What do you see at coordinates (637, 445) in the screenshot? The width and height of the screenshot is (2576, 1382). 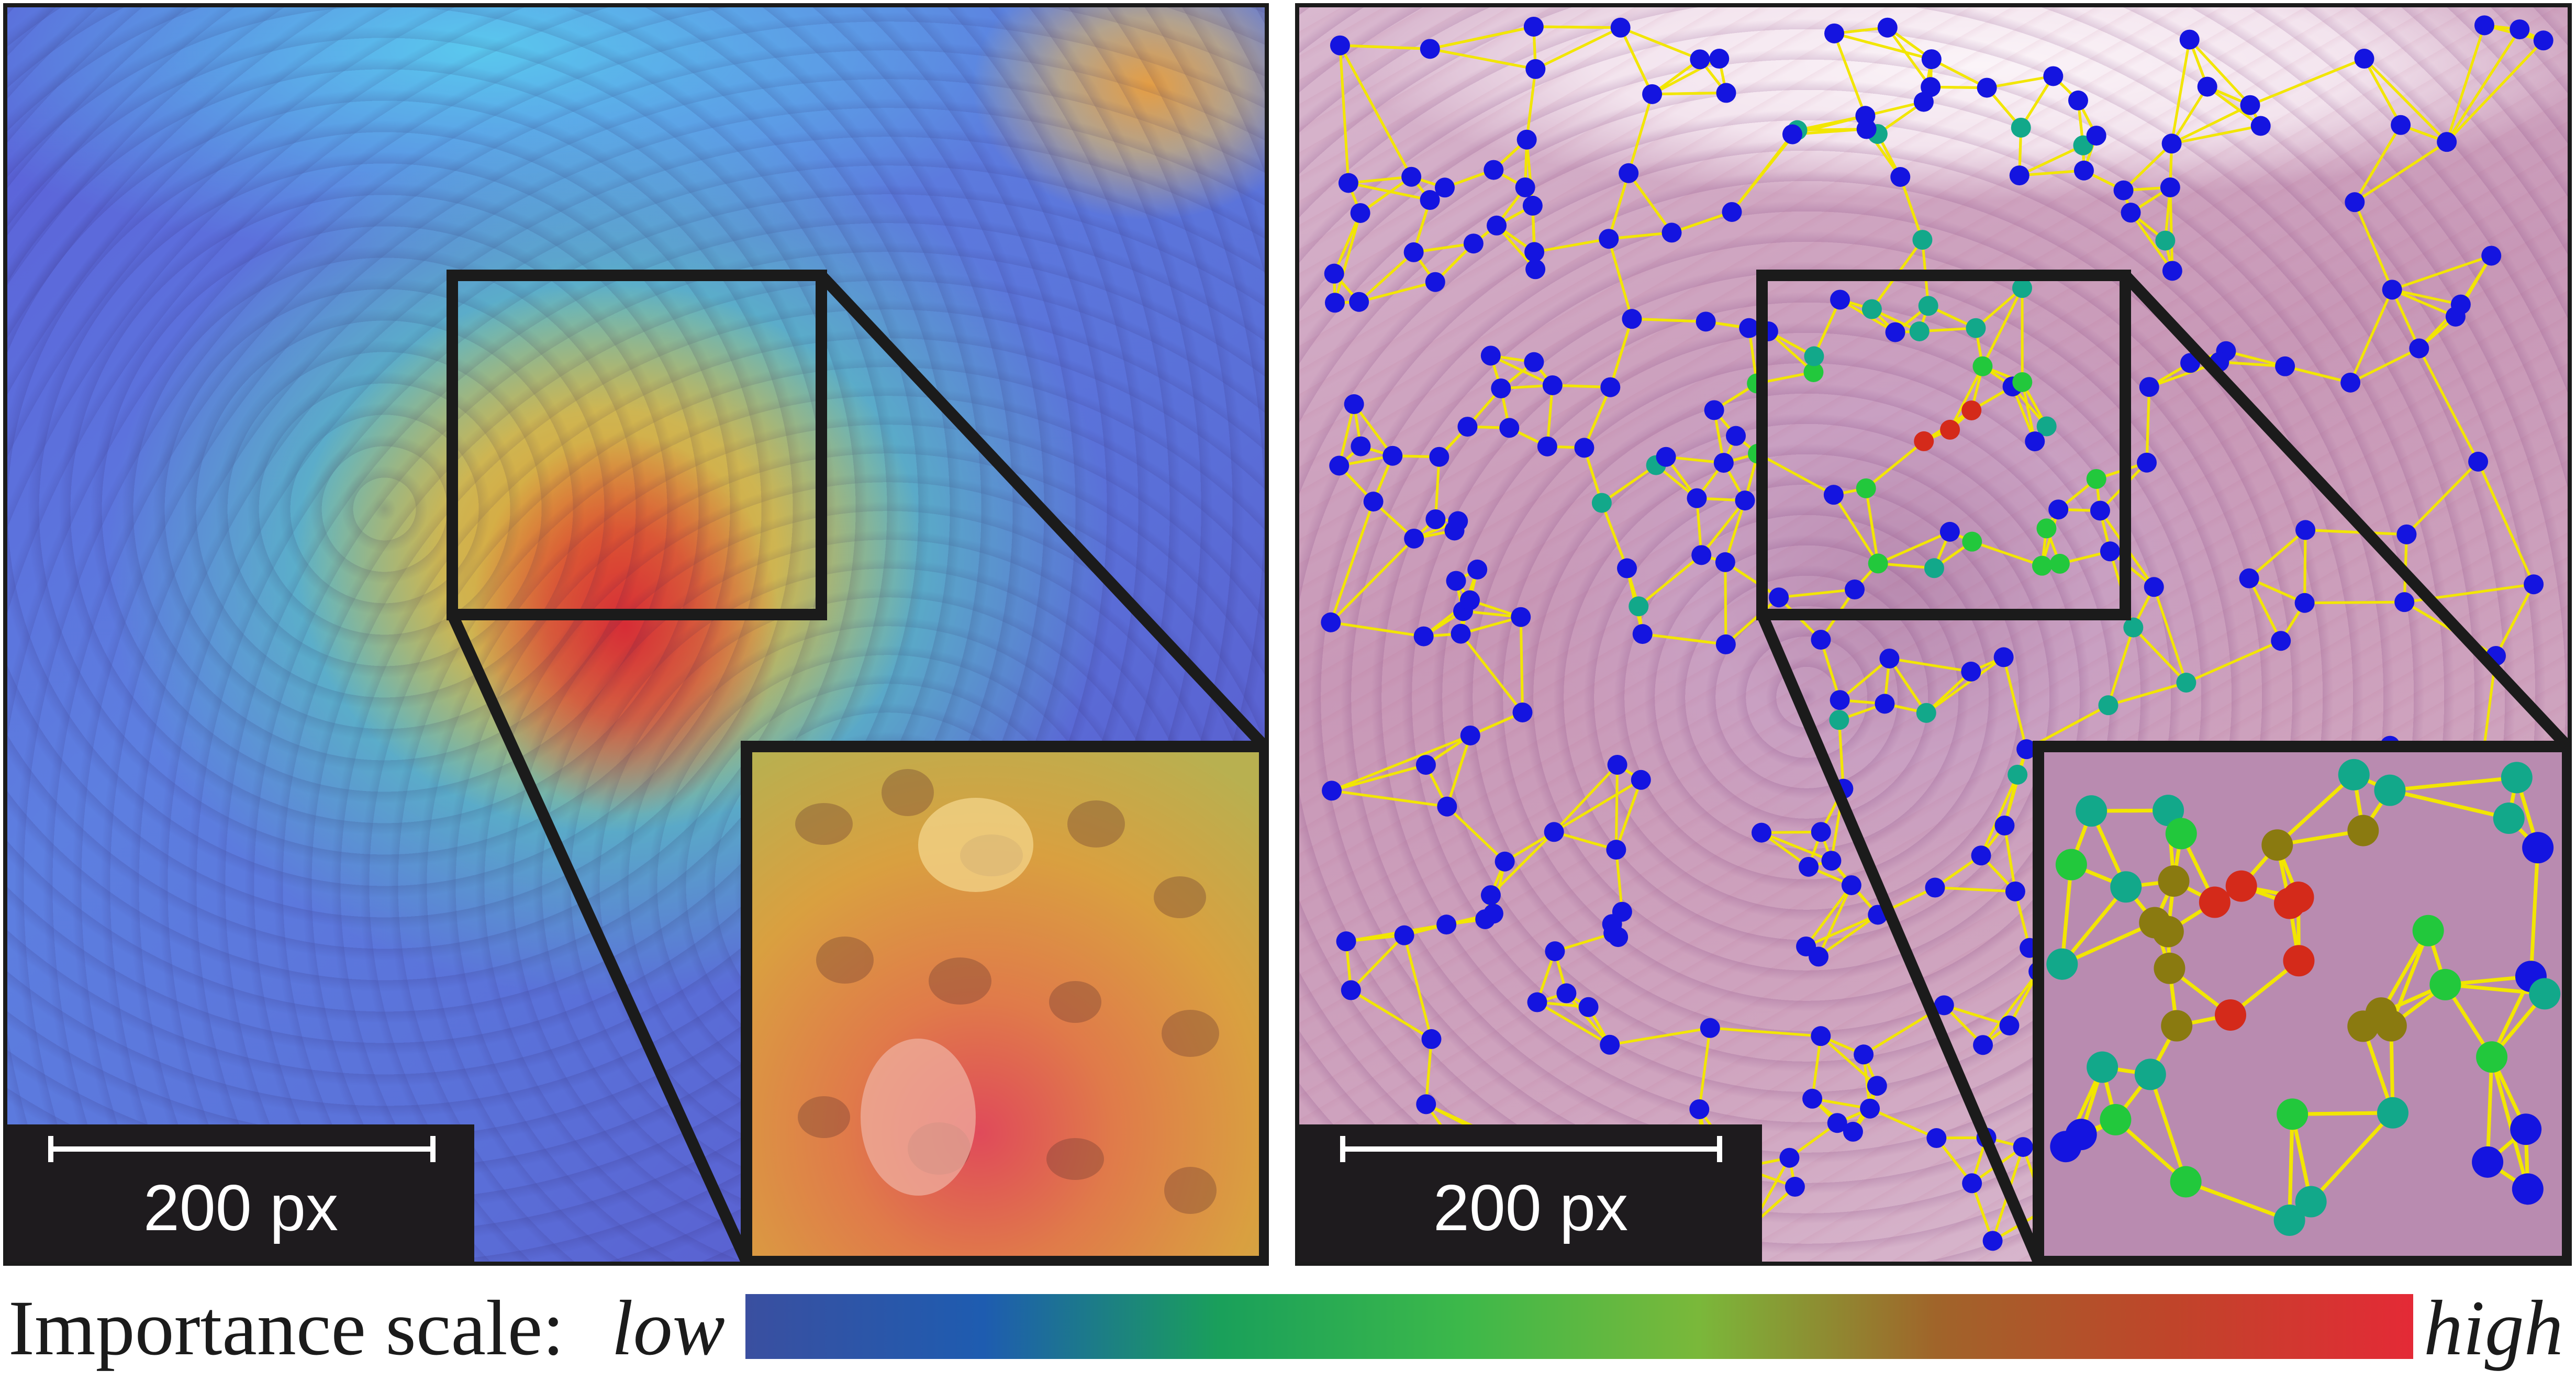 I see `roi-box` at bounding box center [637, 445].